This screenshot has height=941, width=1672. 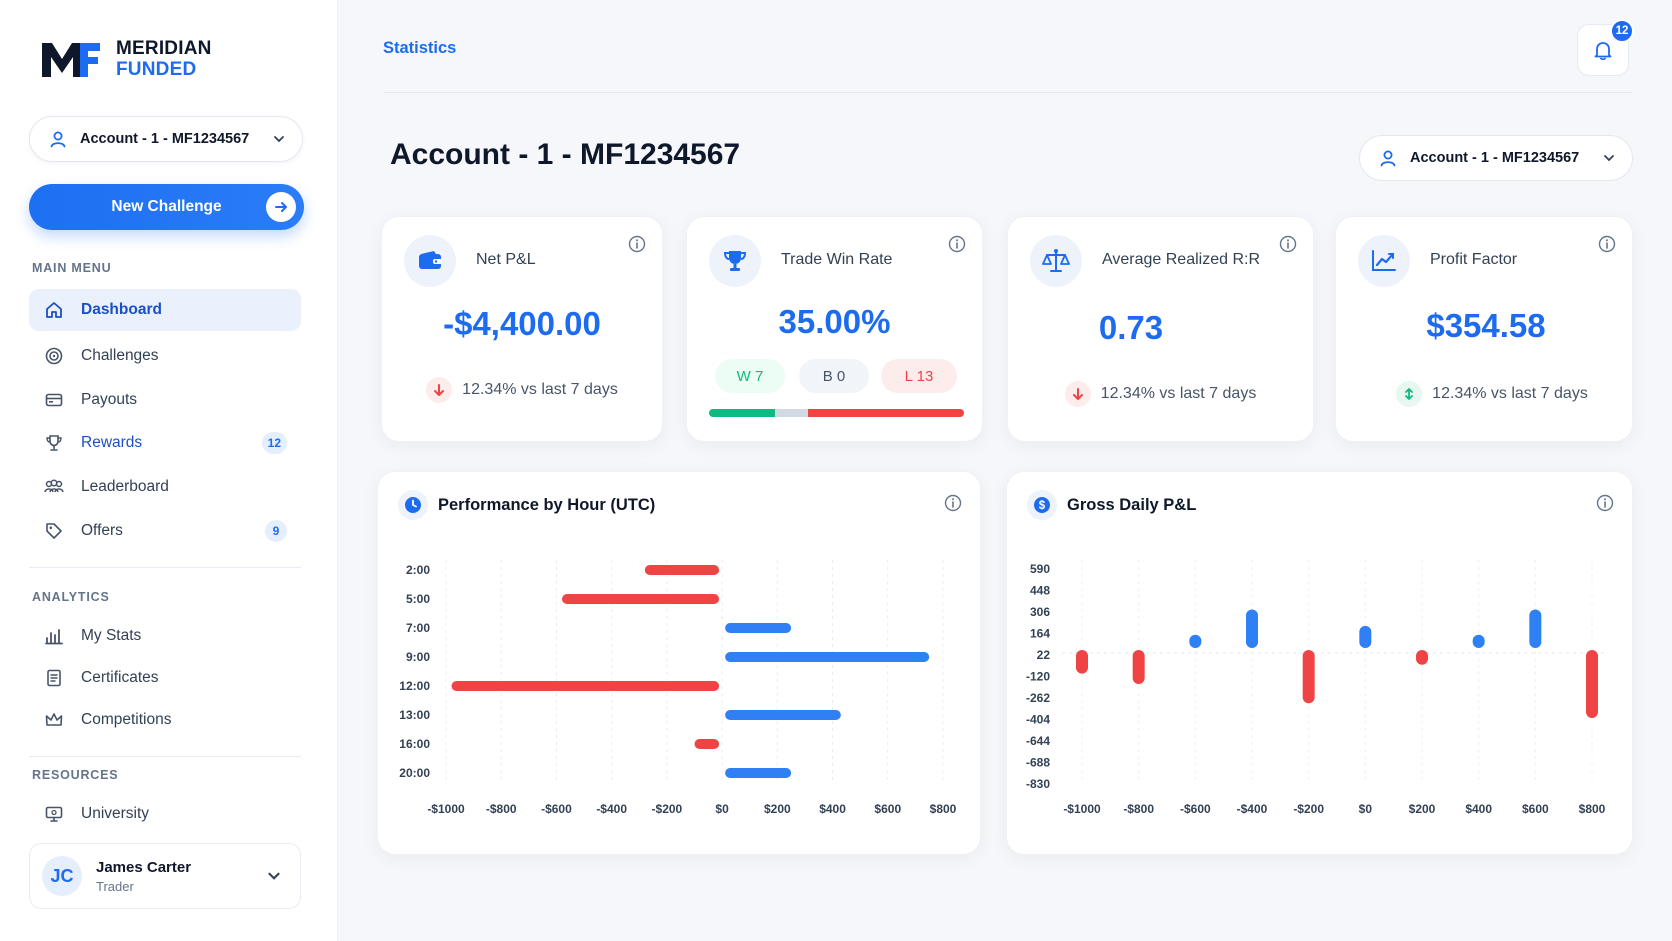 What do you see at coordinates (1038, 677) in the screenshot?
I see `y-tick-label: -120` at bounding box center [1038, 677].